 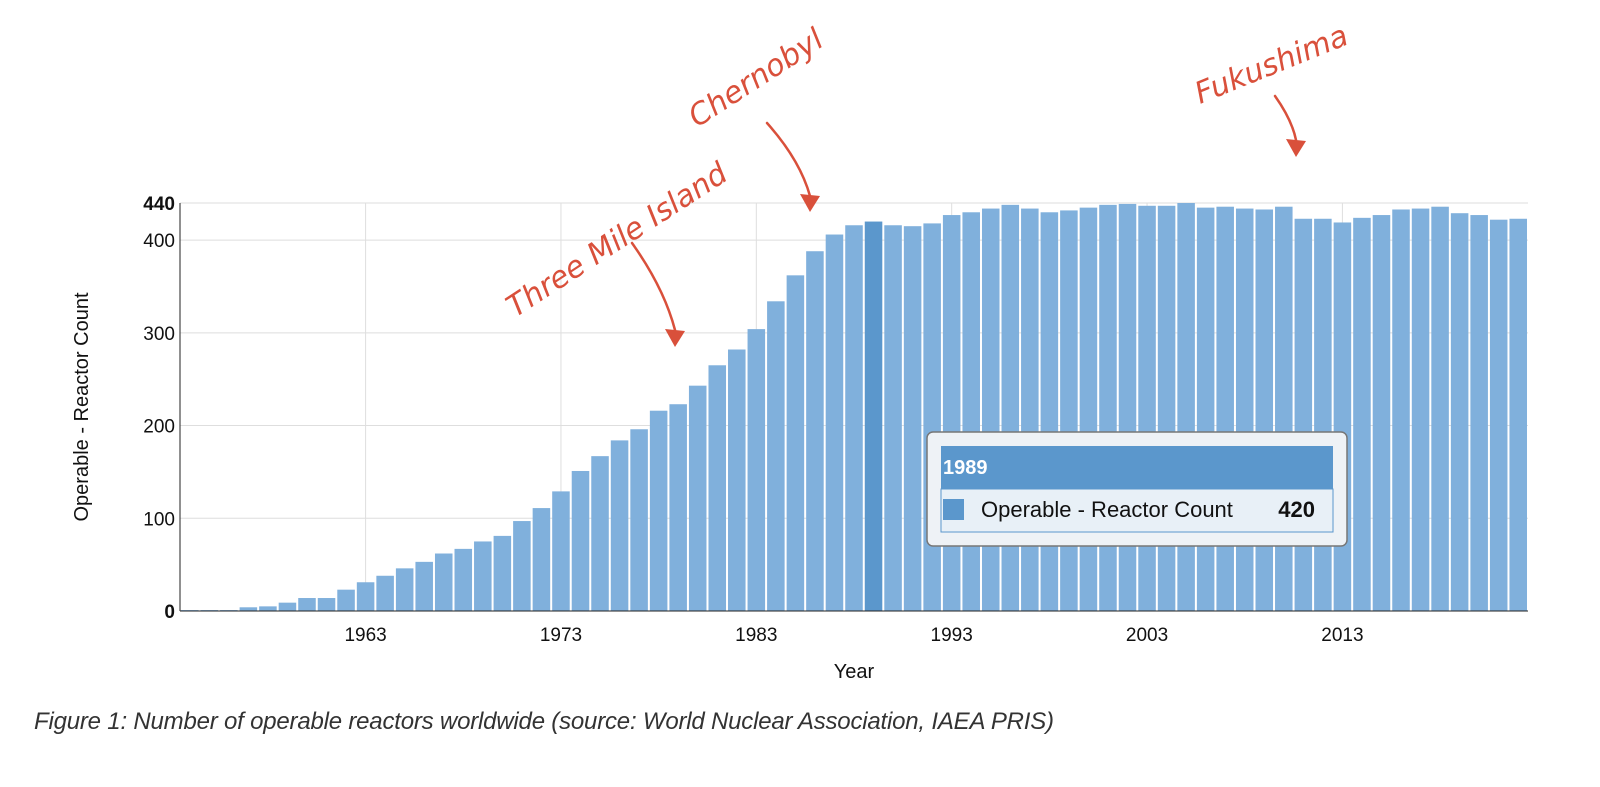 What do you see at coordinates (561, 551) in the screenshot?
I see `bar-1973` at bounding box center [561, 551].